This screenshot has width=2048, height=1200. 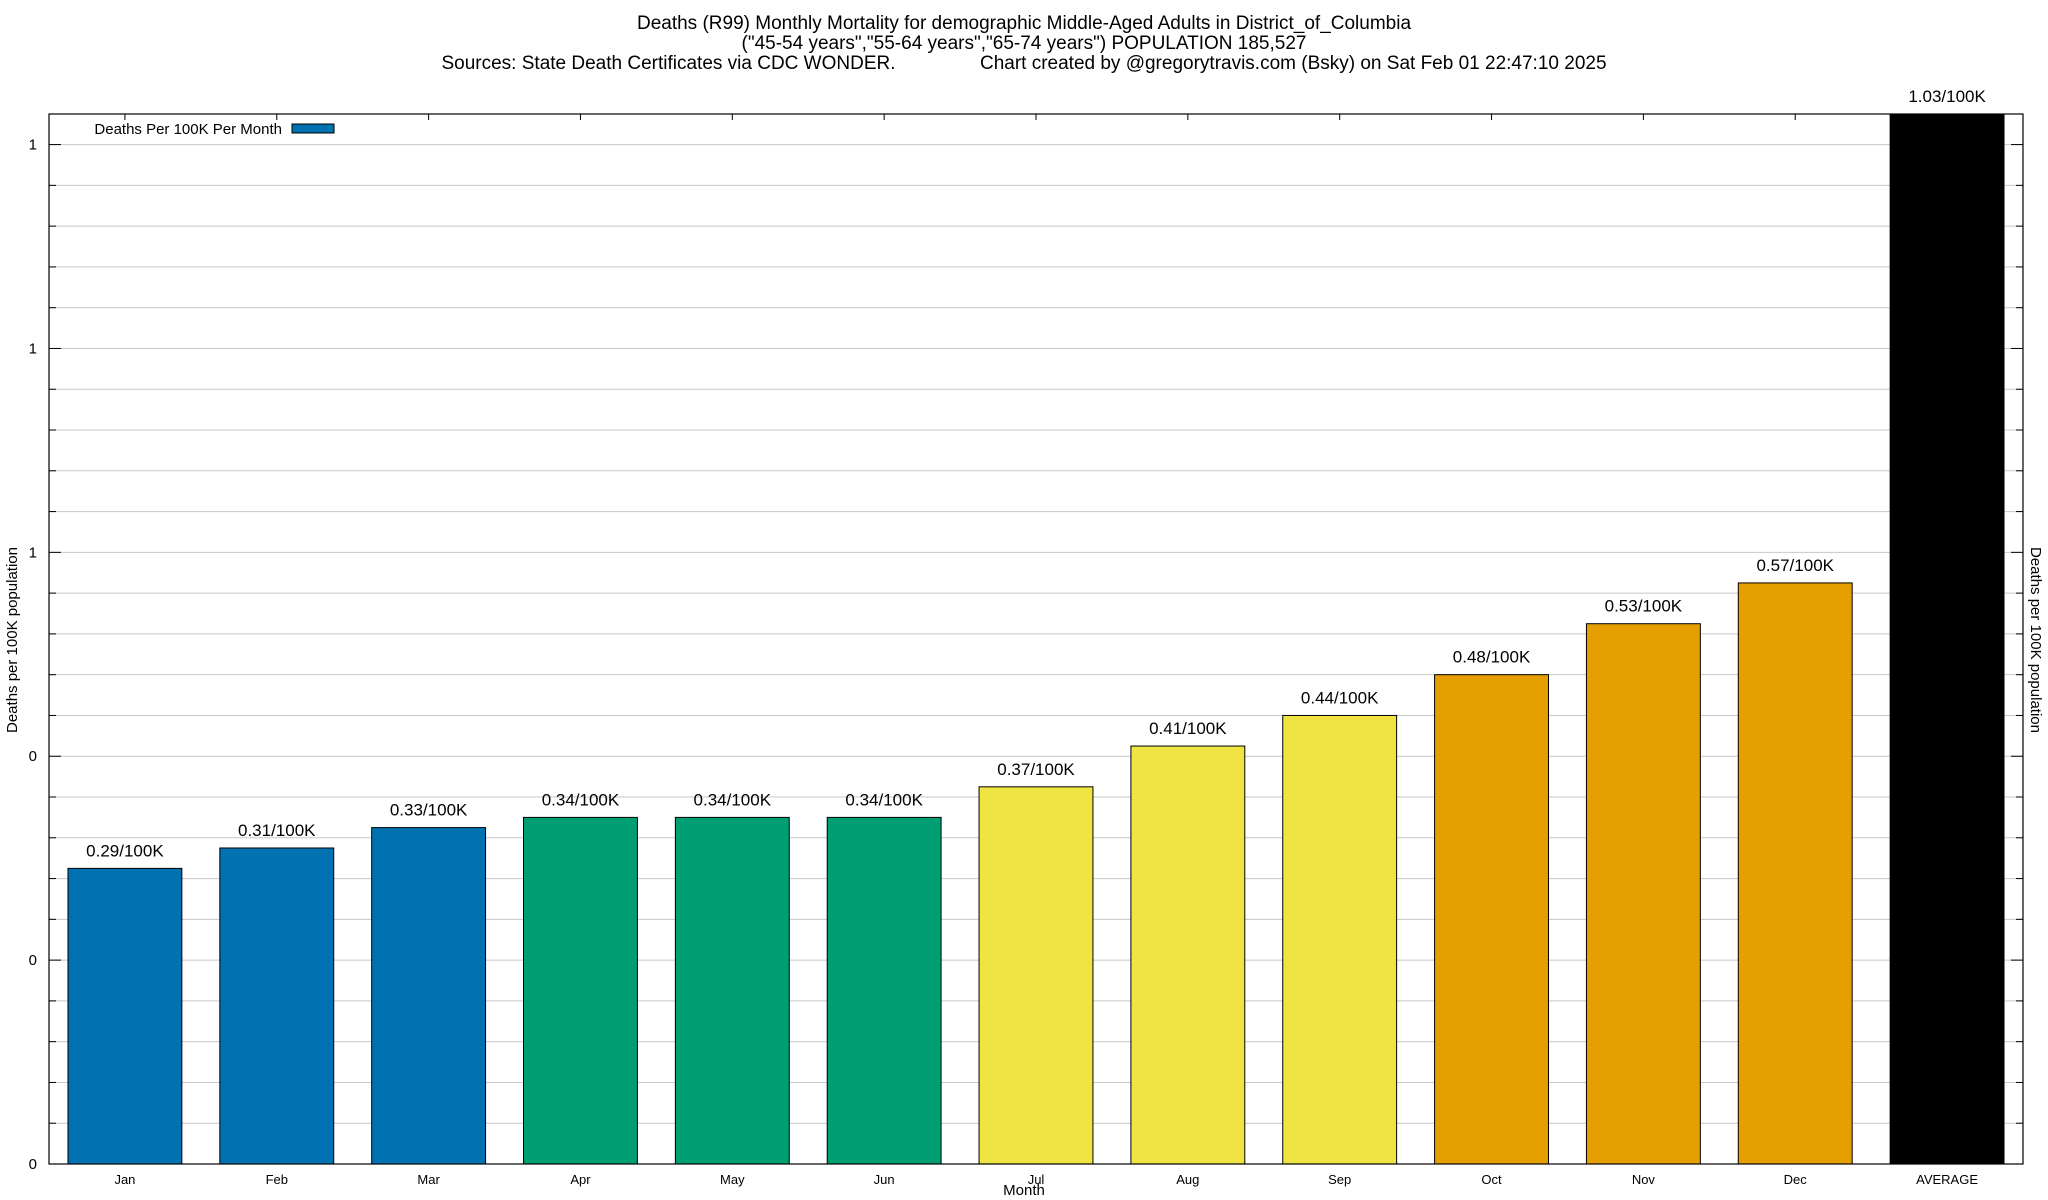 I want to click on bar-jan, so click(x=125, y=1016).